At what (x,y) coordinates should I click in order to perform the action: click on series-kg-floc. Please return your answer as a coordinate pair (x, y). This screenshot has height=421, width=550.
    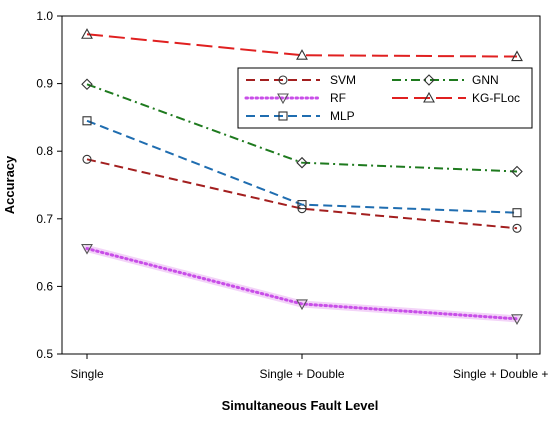
    Looking at the image, I should click on (302, 45).